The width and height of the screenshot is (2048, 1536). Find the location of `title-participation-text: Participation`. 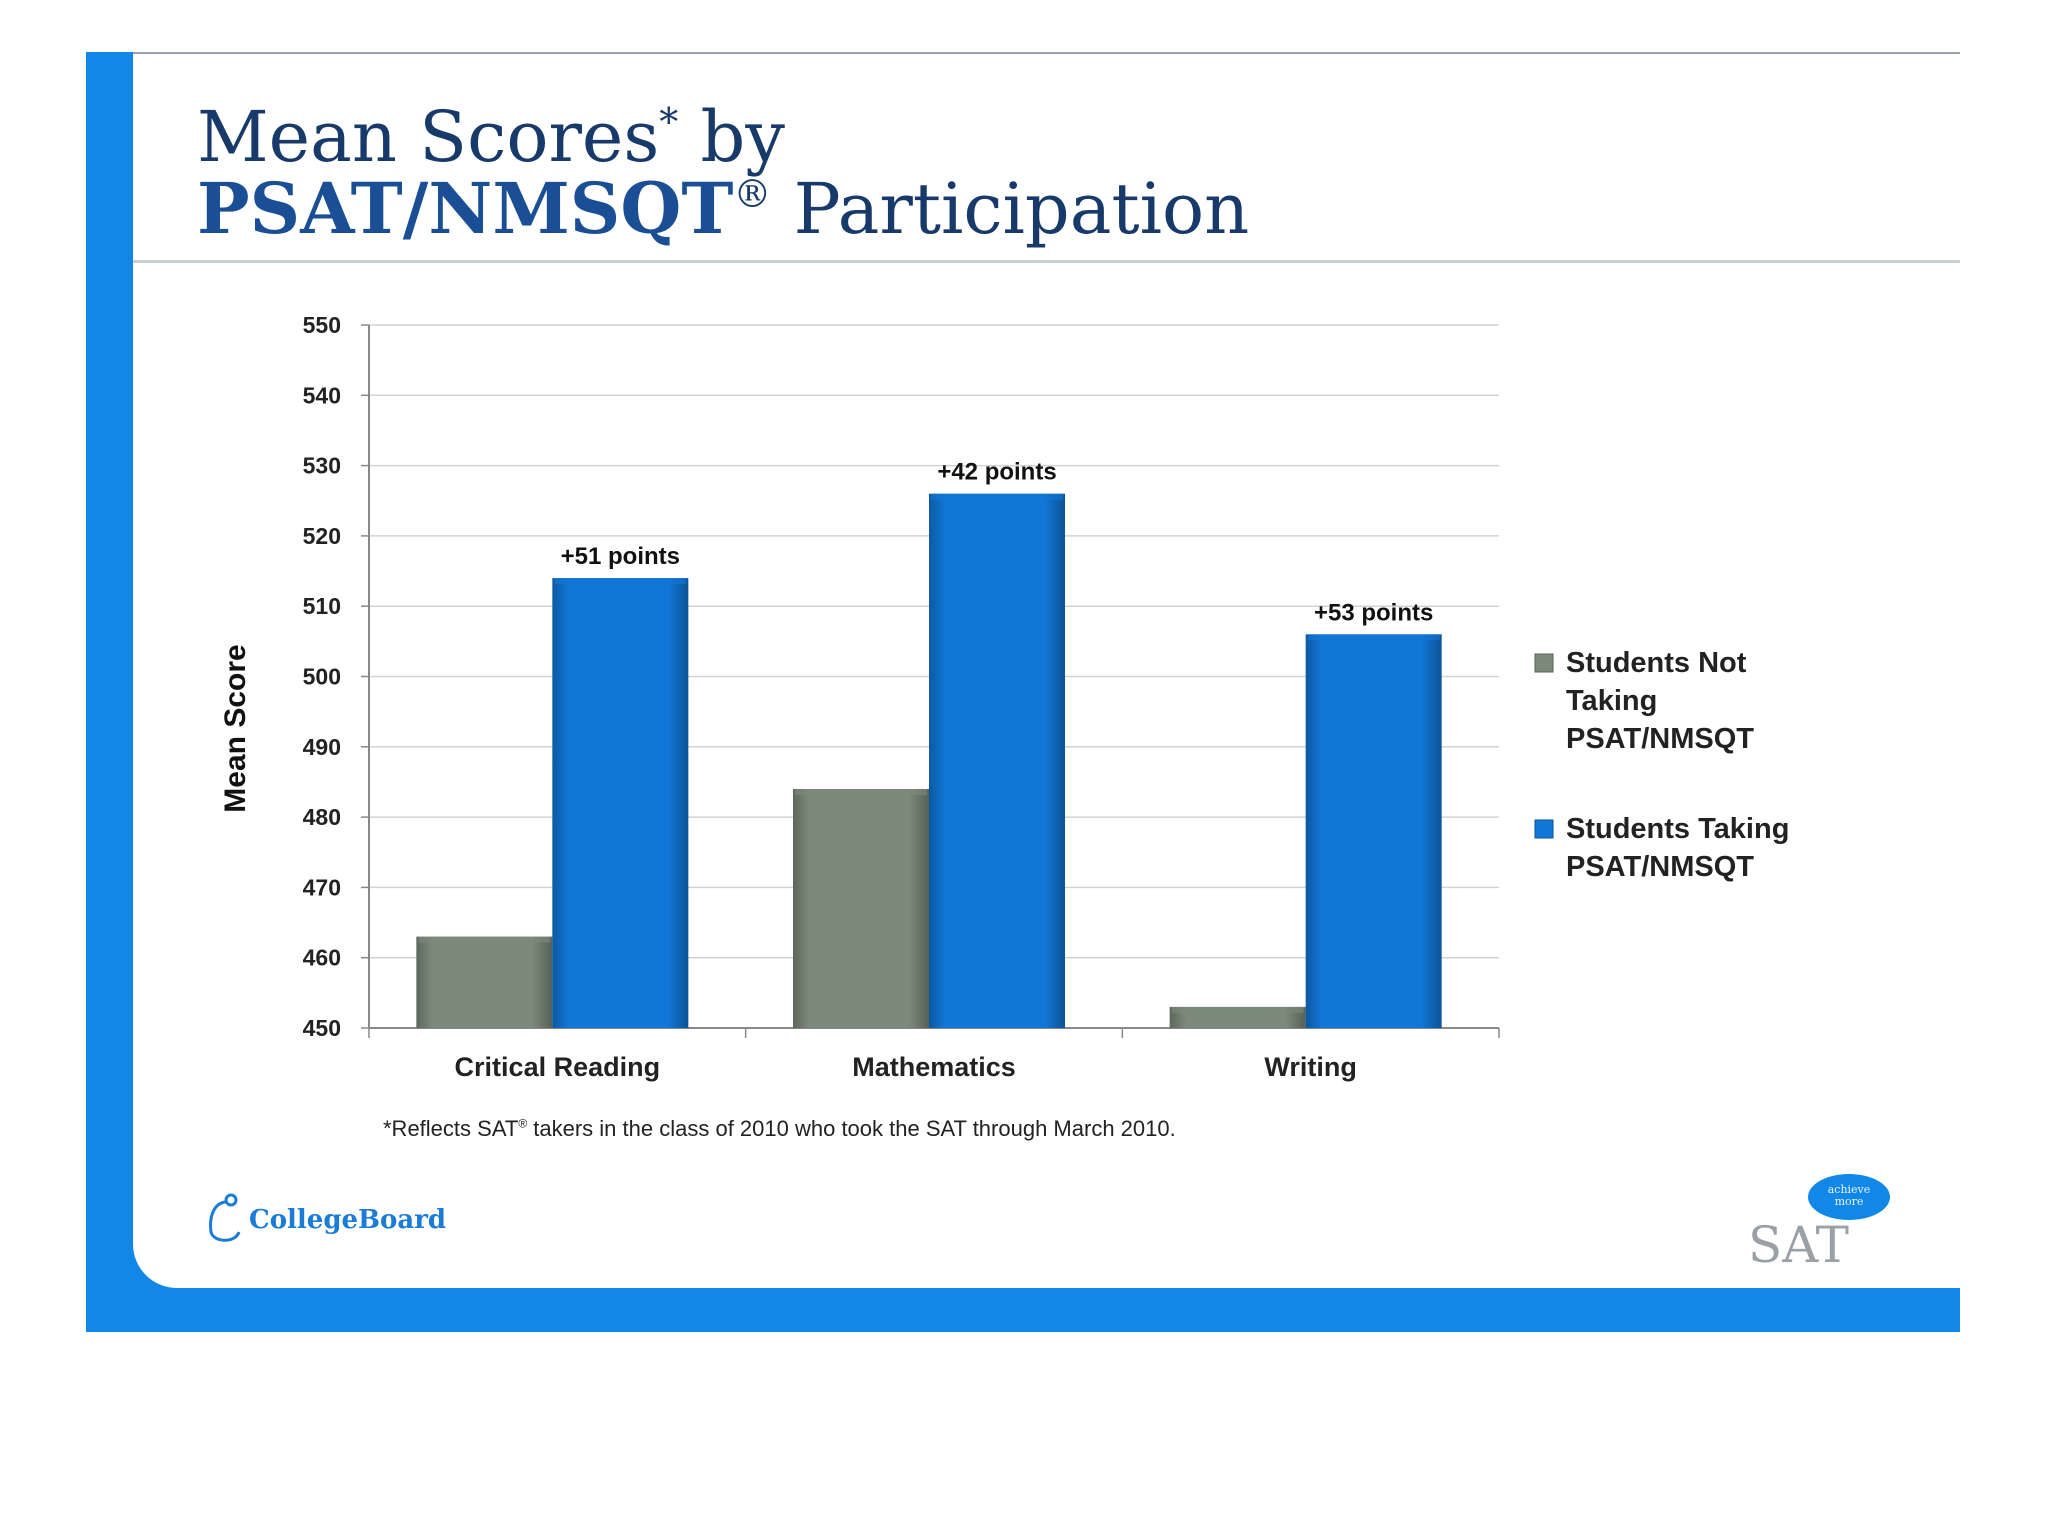

title-participation-text: Participation is located at coordinates (1010, 209).